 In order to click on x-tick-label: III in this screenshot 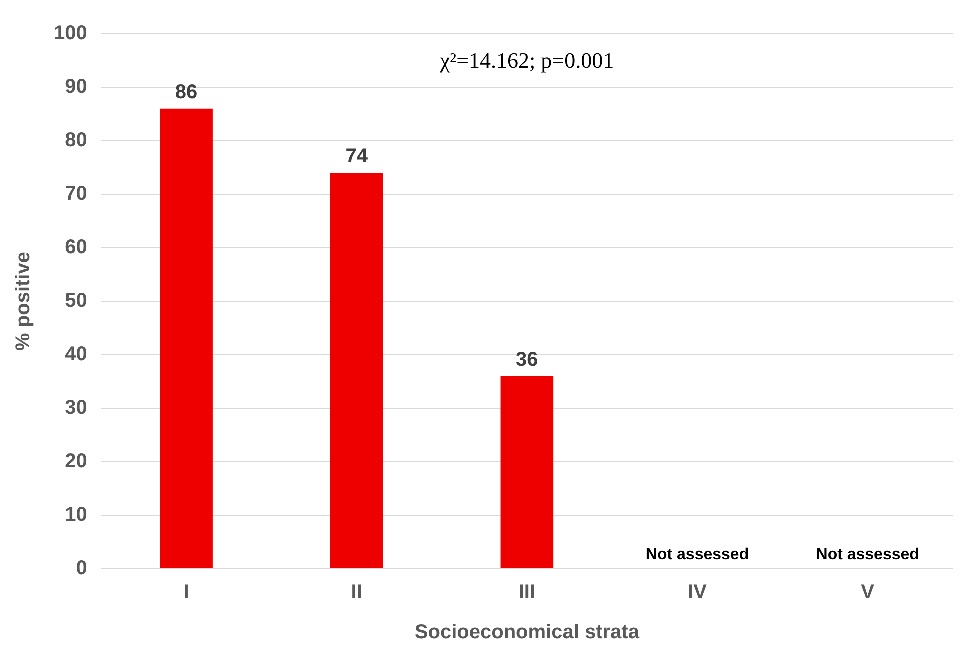, I will do `click(527, 593)`.